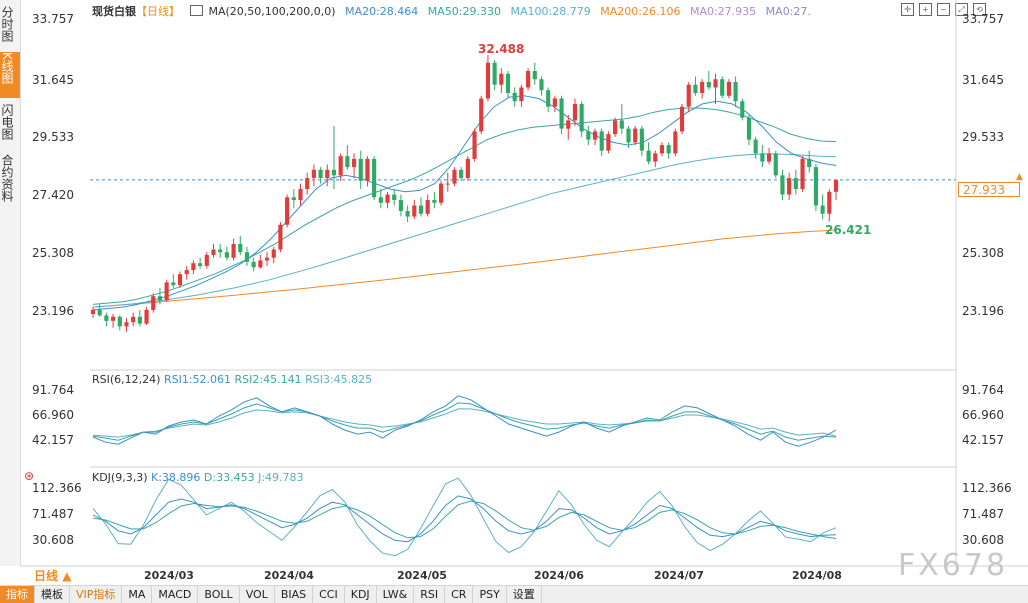  What do you see at coordinates (524, 594) in the screenshot?
I see `tab-settings: 设置` at bounding box center [524, 594].